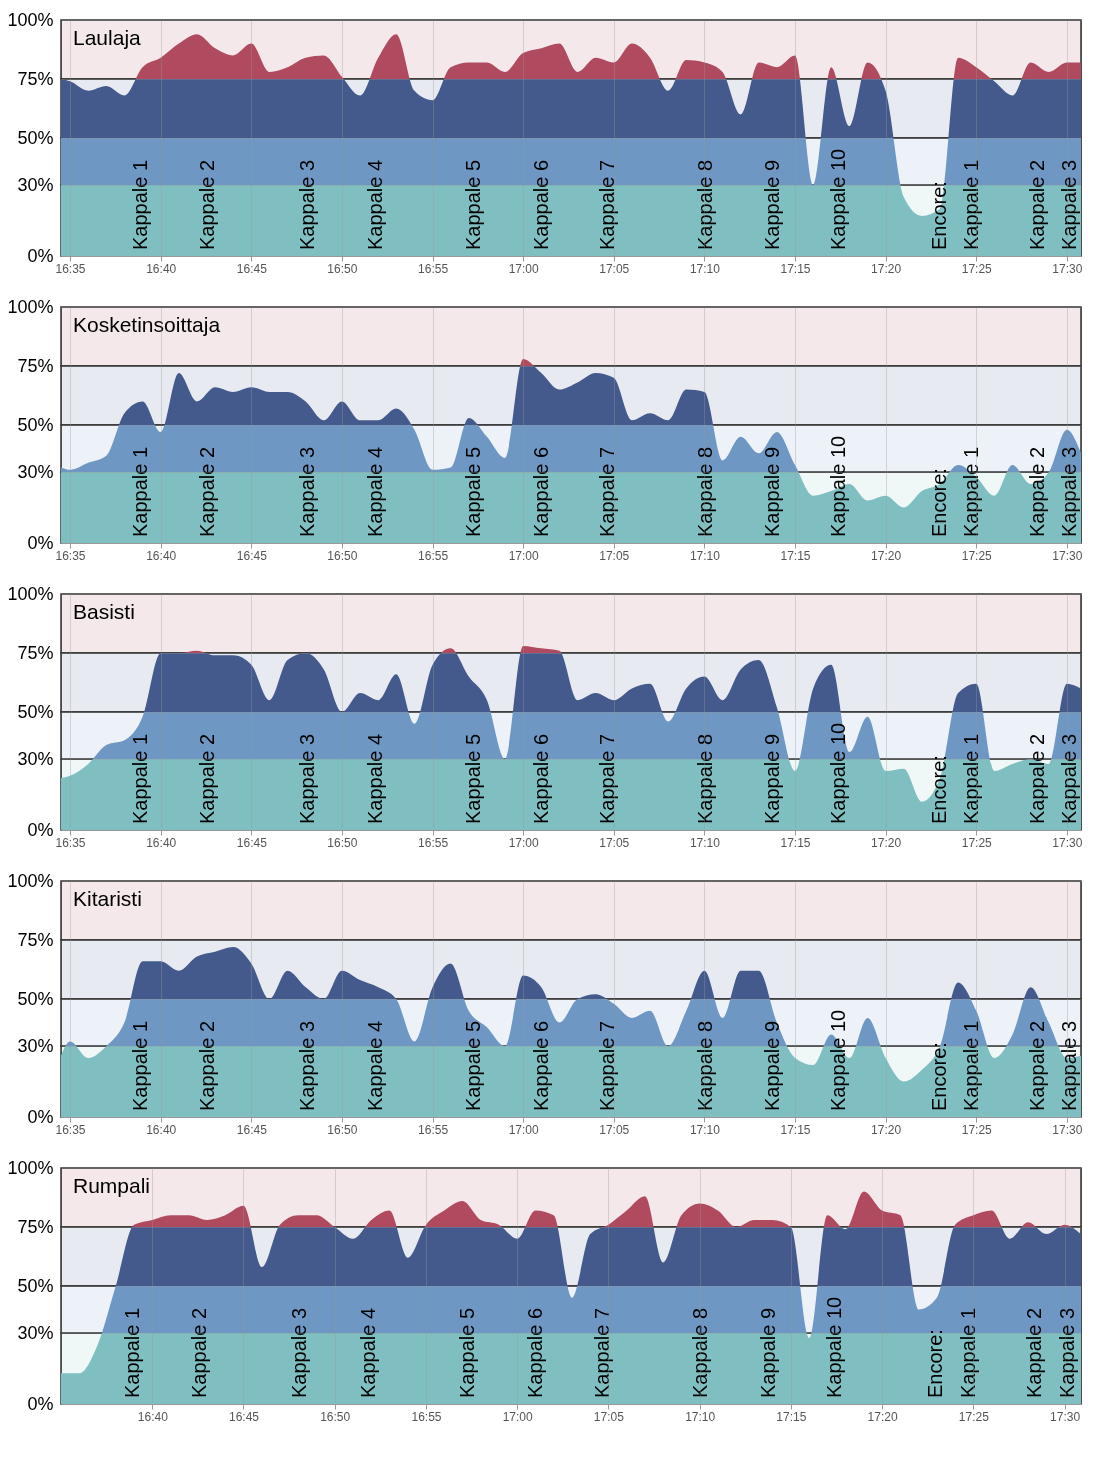 This screenshot has height=1459, width=1105. What do you see at coordinates (606, 491) in the screenshot?
I see `annotation: Kappale 7` at bounding box center [606, 491].